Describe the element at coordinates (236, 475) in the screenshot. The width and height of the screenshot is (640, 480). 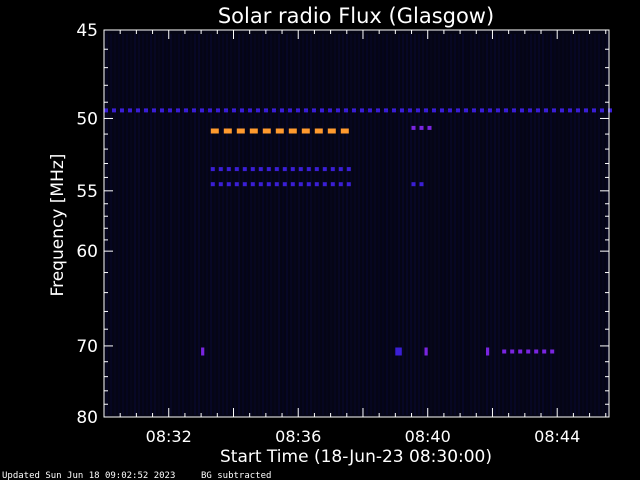
I see `footer-note: BG subtracted` at that location.